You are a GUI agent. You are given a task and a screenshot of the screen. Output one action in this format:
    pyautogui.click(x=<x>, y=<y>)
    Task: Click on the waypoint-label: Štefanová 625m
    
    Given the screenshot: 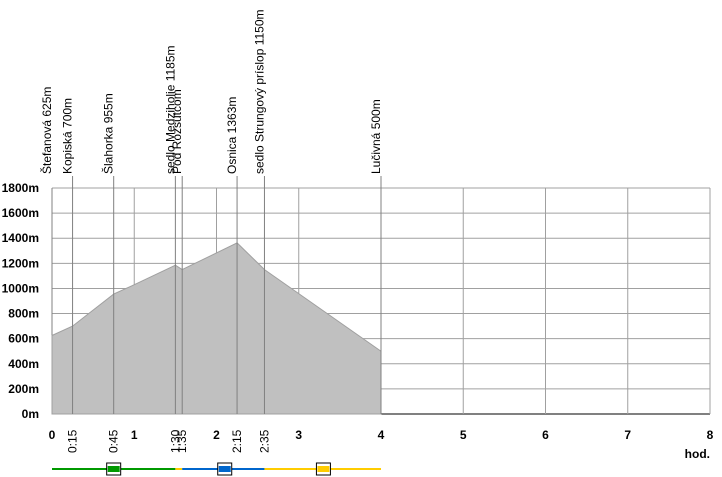 What is the action you would take?
    pyautogui.click(x=46, y=130)
    